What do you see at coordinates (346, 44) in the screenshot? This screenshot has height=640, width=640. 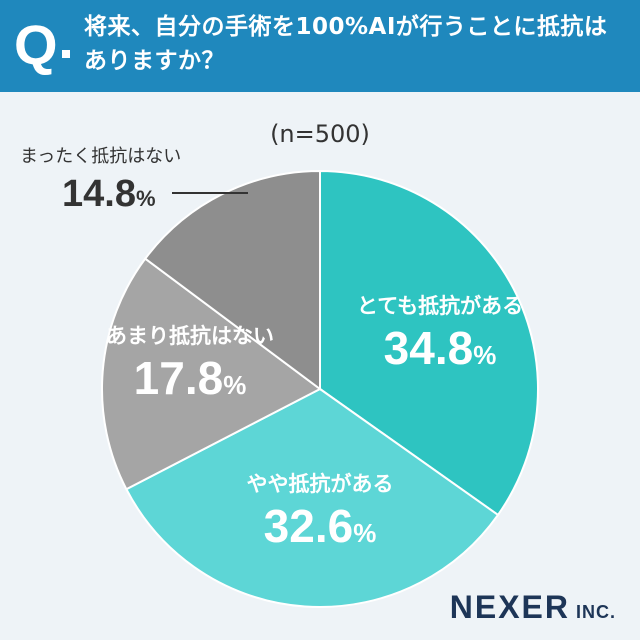 I see `question-text: 将来、自分の手術を100%AIが行うことに抵抗はありますか？` at bounding box center [346, 44].